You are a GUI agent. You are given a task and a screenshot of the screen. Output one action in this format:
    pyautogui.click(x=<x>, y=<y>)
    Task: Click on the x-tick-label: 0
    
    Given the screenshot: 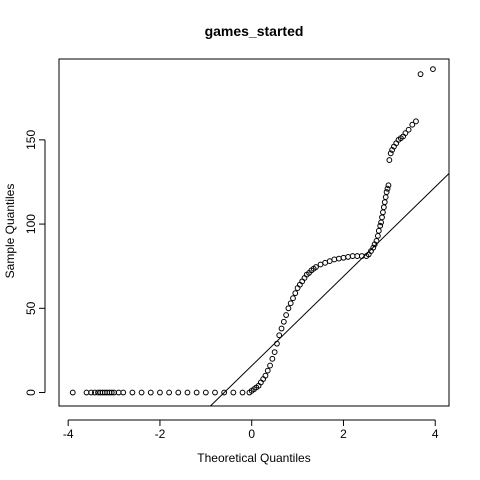 What is the action you would take?
    pyautogui.click(x=251, y=434)
    